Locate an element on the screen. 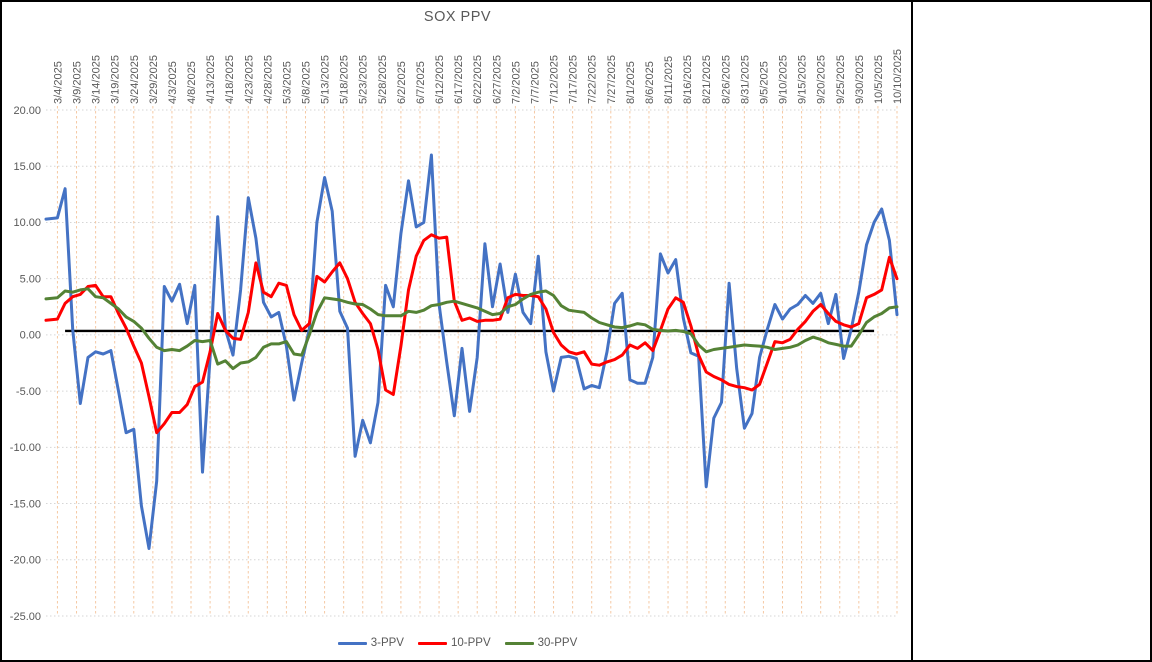  svg-text: 9/5/2025 is located at coordinates (764, 82).